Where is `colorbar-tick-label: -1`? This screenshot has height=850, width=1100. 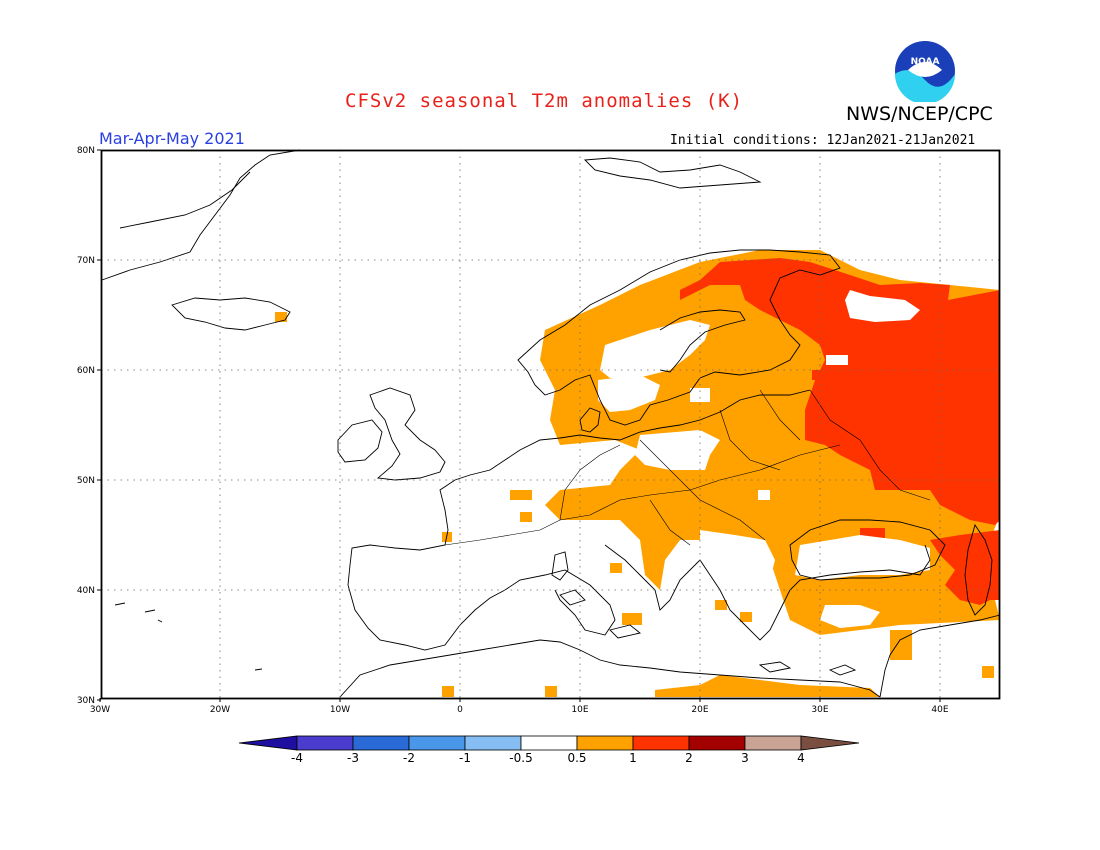 colorbar-tick-label: -1 is located at coordinates (465, 758).